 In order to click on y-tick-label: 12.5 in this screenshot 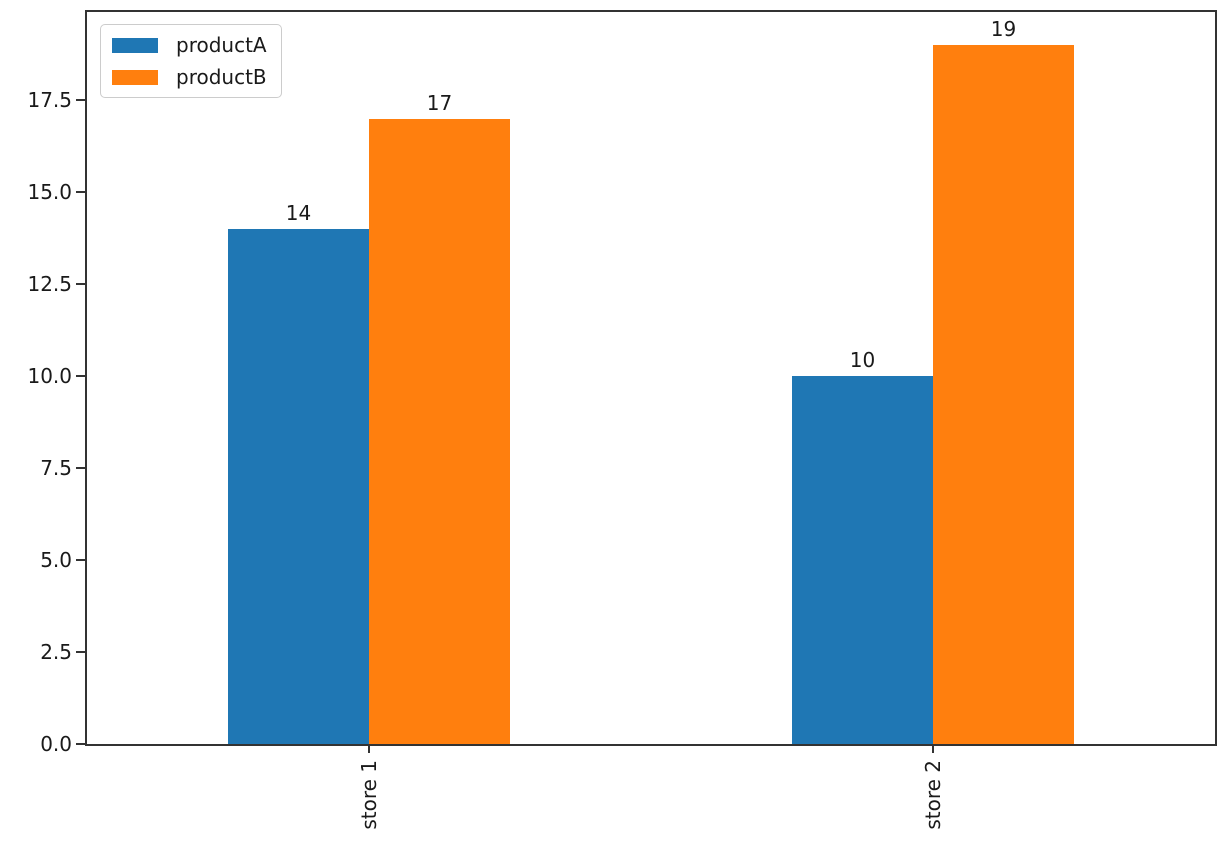, I will do `click(49, 284)`.